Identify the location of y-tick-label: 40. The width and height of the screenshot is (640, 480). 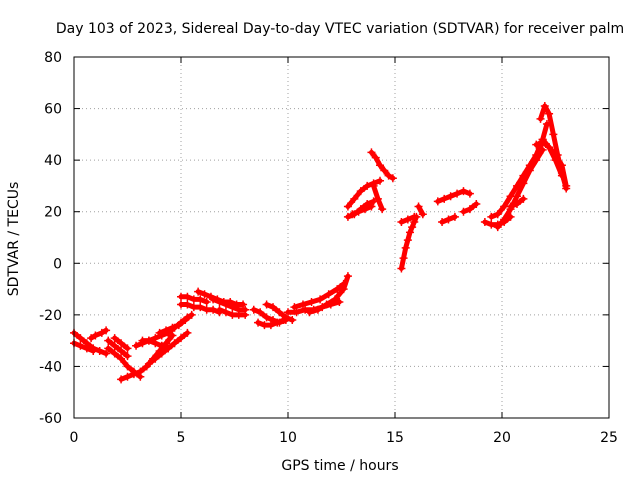
(53, 161).